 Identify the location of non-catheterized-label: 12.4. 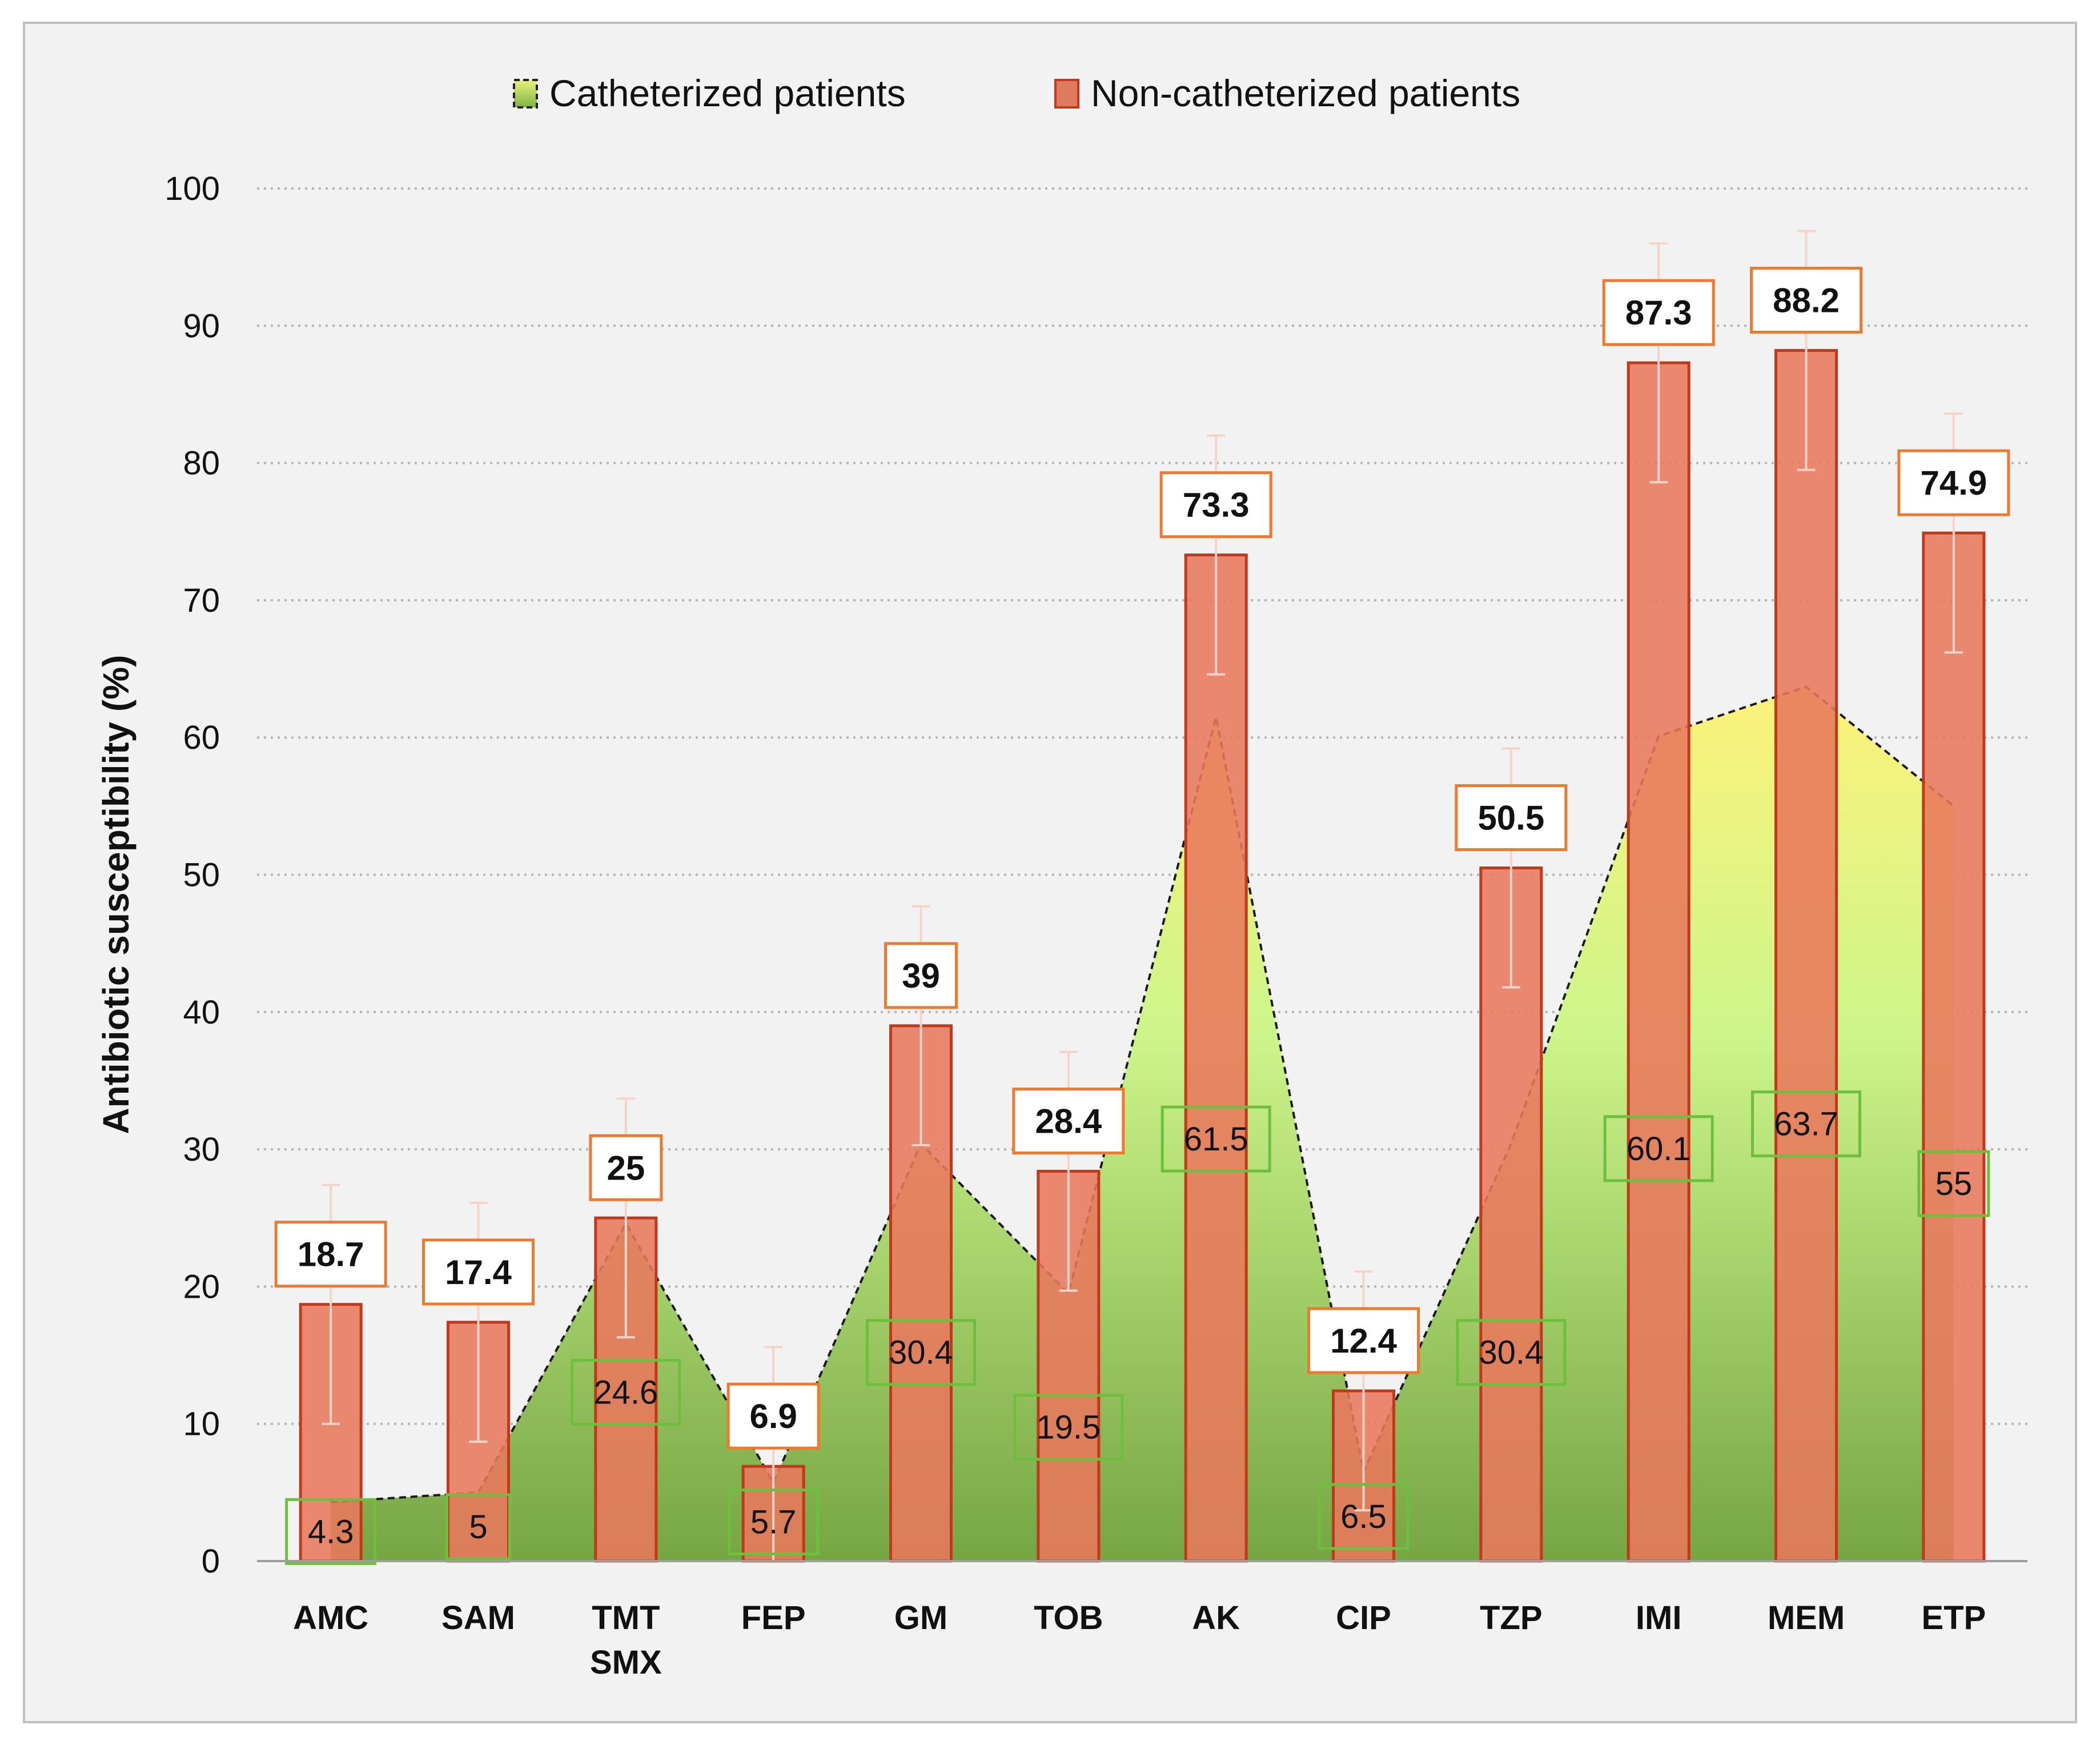
(1364, 1341).